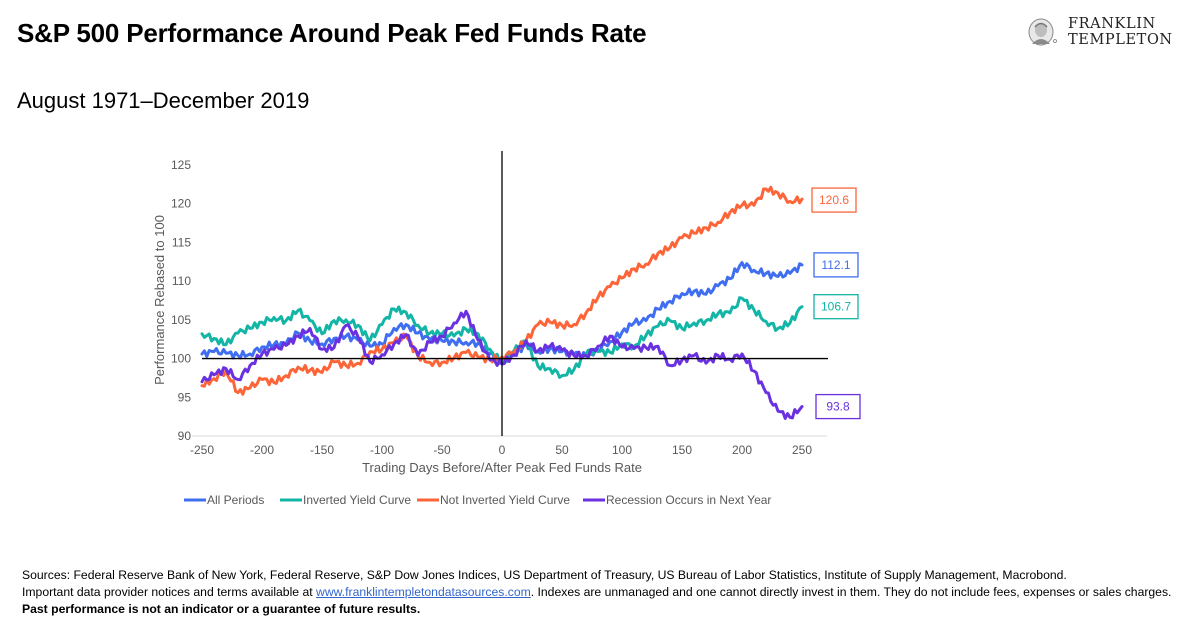  I want to click on x-tick-label: 0, so click(502, 450).